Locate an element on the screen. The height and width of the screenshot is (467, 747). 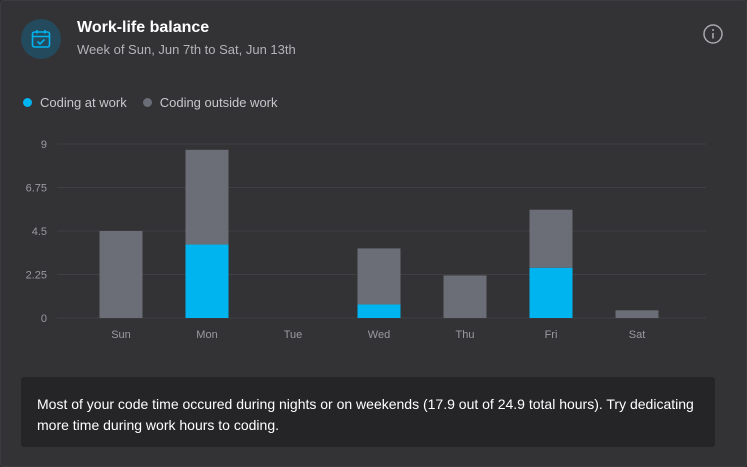
bar-outside-wed is located at coordinates (379, 276).